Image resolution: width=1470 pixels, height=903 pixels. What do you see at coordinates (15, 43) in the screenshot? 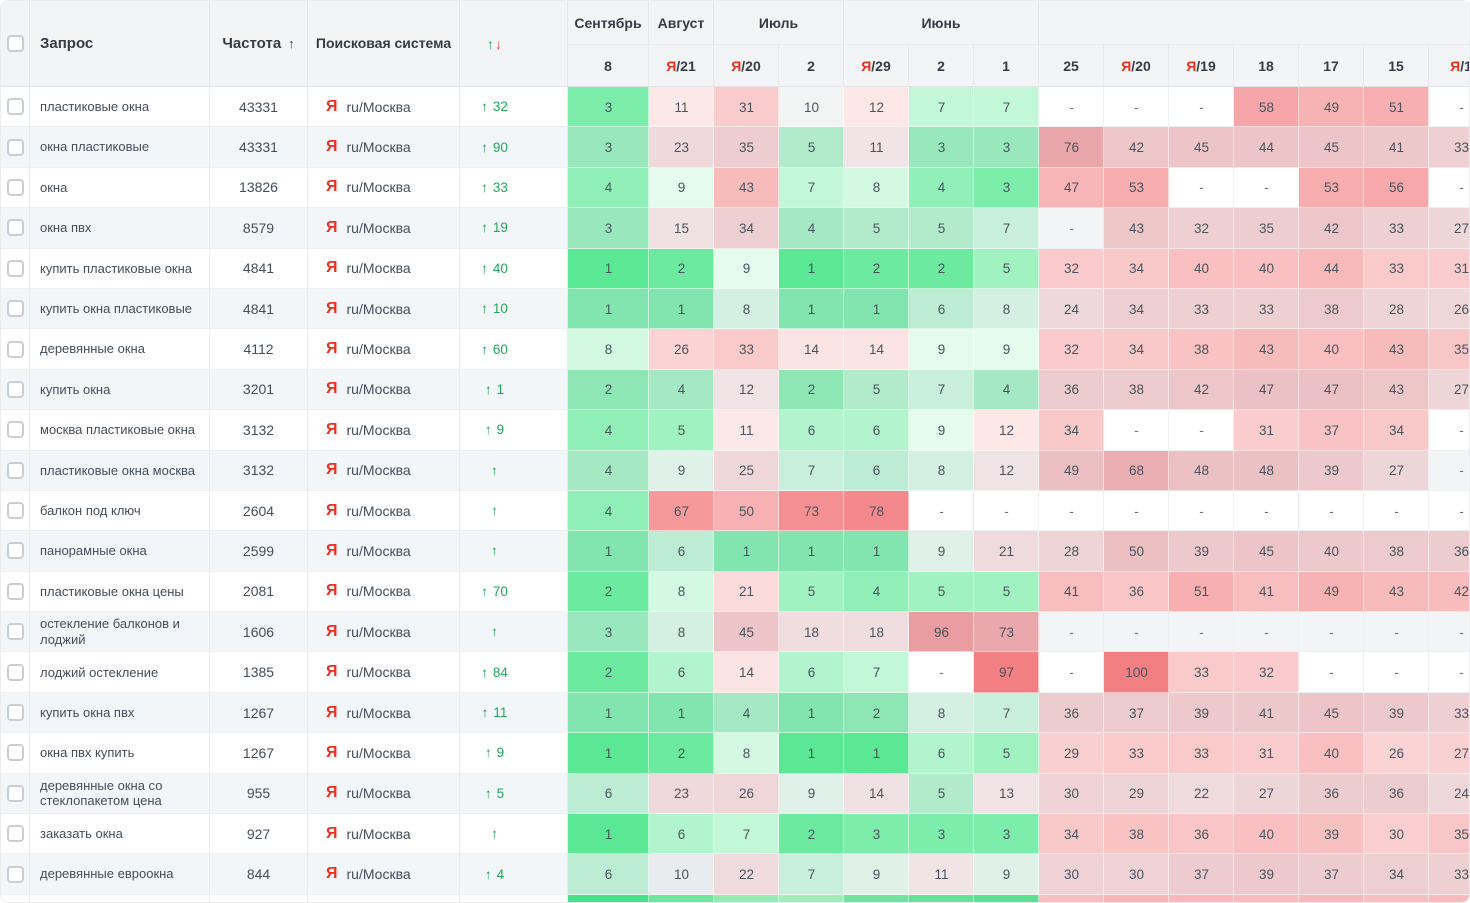
I see `select-all-checkbox` at bounding box center [15, 43].